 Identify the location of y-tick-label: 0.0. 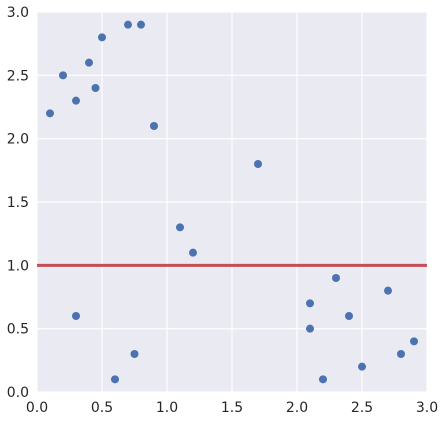
(18, 393).